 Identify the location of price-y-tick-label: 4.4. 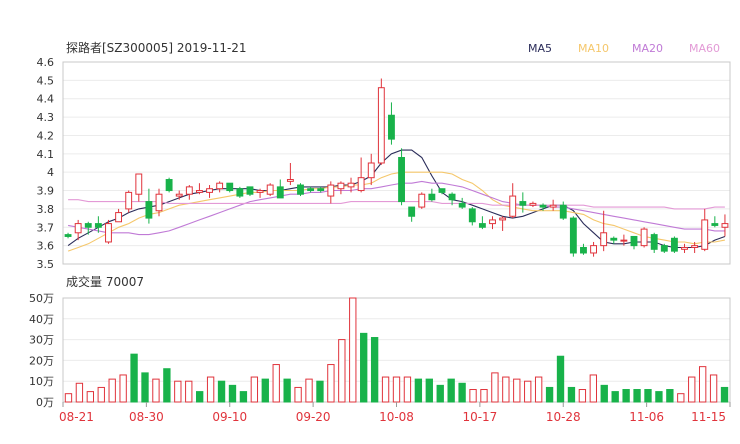
(46, 99).